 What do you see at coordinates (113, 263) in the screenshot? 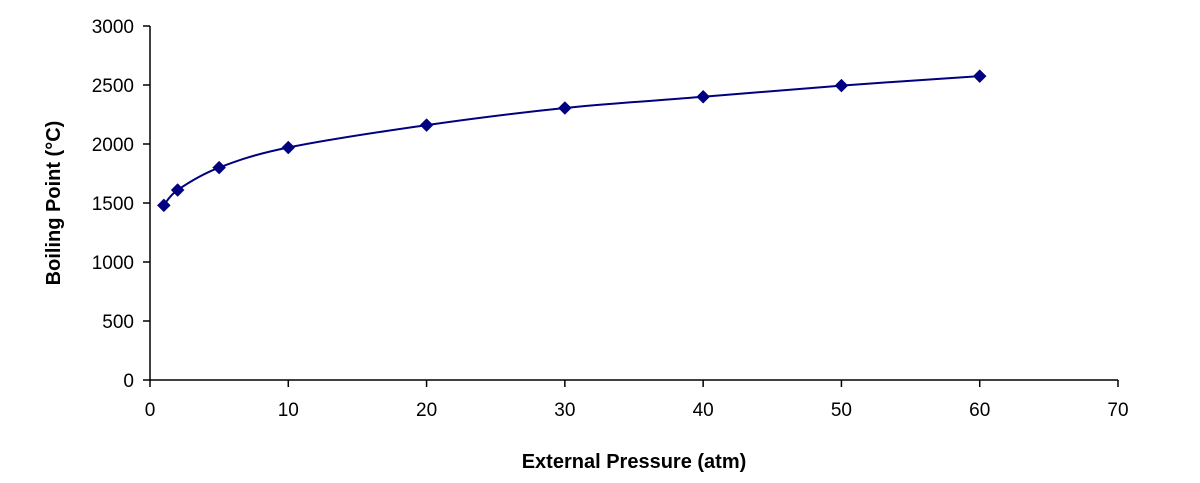
I see `y-tick-label: 1000` at bounding box center [113, 263].